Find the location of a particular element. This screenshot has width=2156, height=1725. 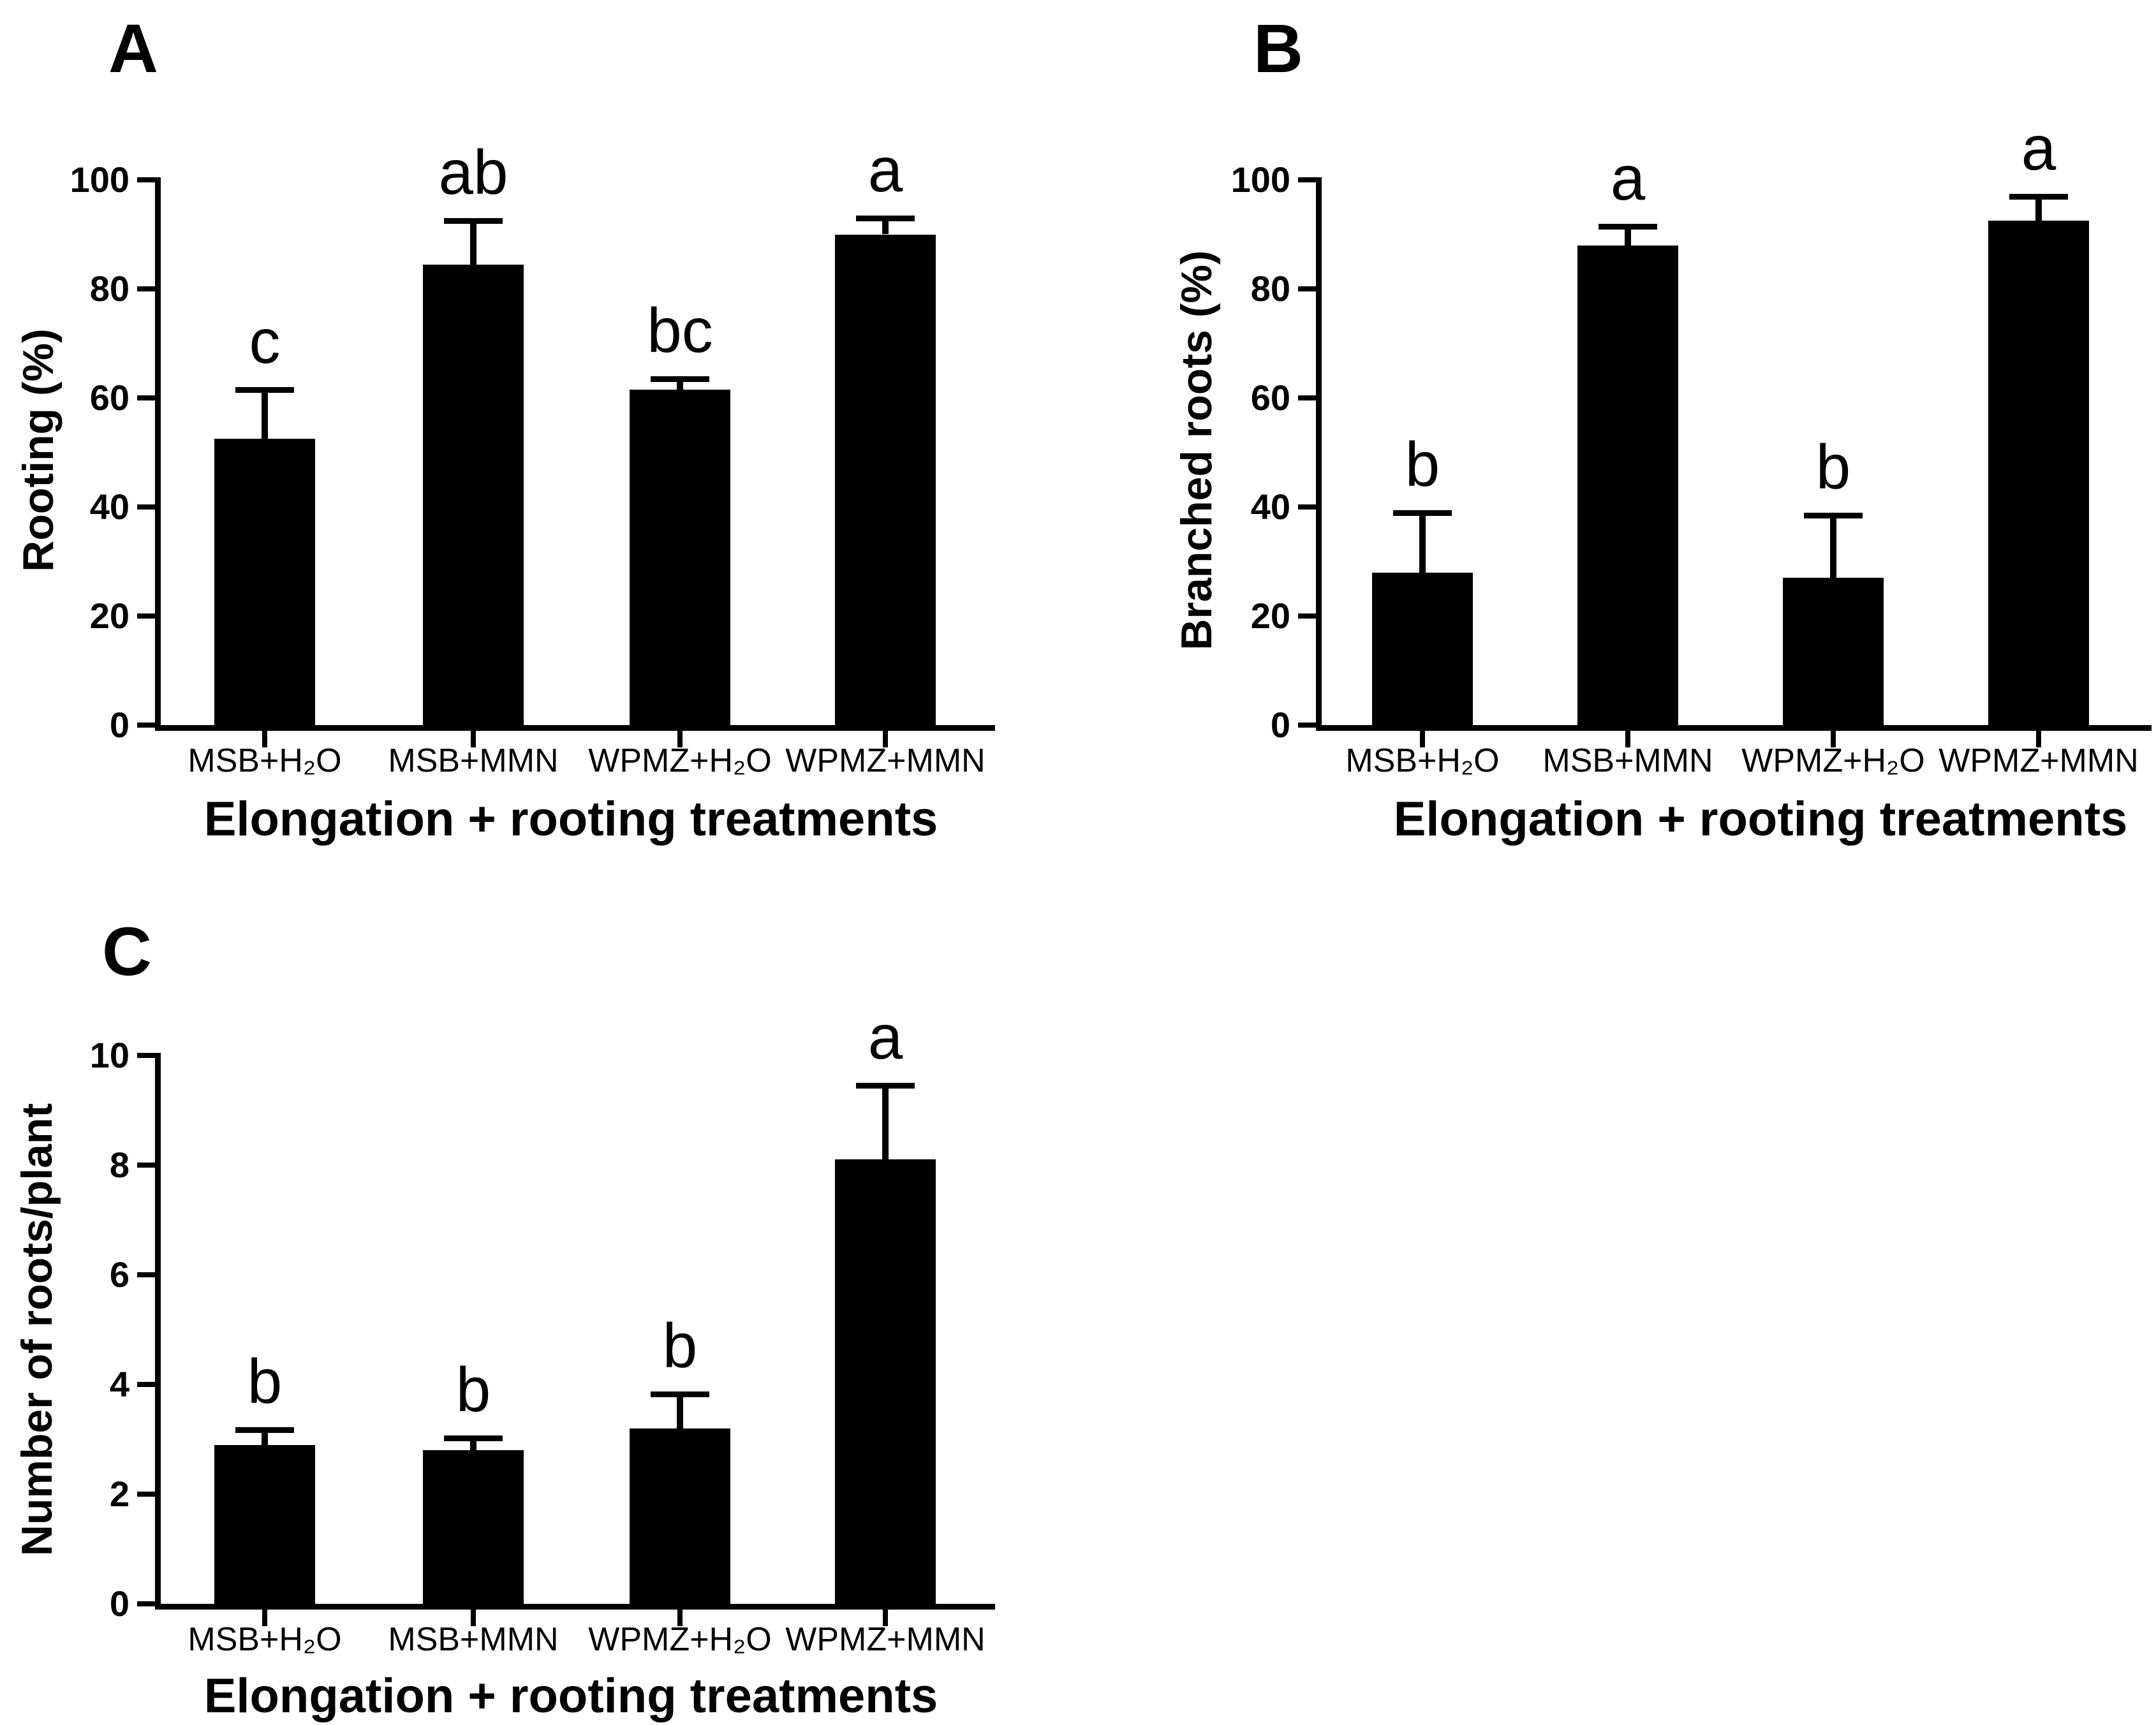

y-tick-label: 10 is located at coordinates (109, 1055).